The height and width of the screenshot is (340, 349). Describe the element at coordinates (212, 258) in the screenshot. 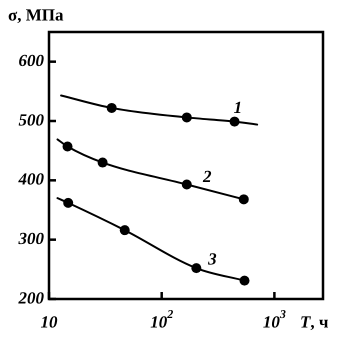

I see `series-label: 3` at that location.